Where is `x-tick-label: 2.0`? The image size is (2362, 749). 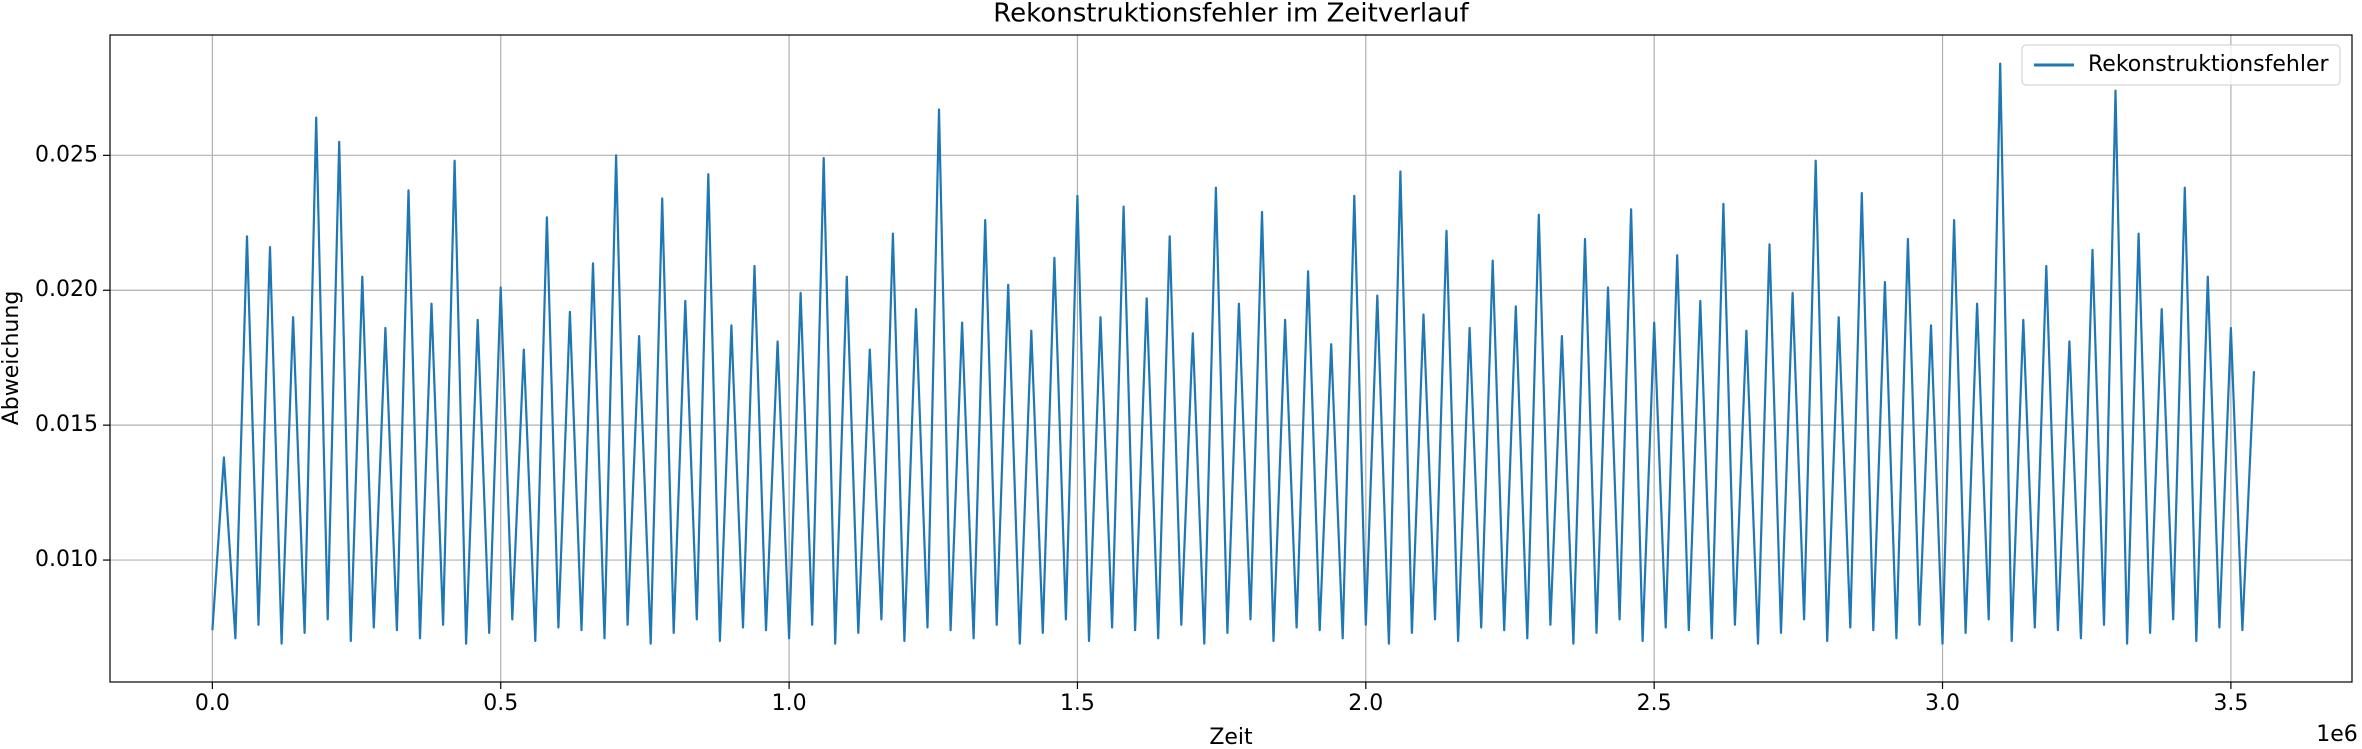
x-tick-label: 2.0 is located at coordinates (1365, 703).